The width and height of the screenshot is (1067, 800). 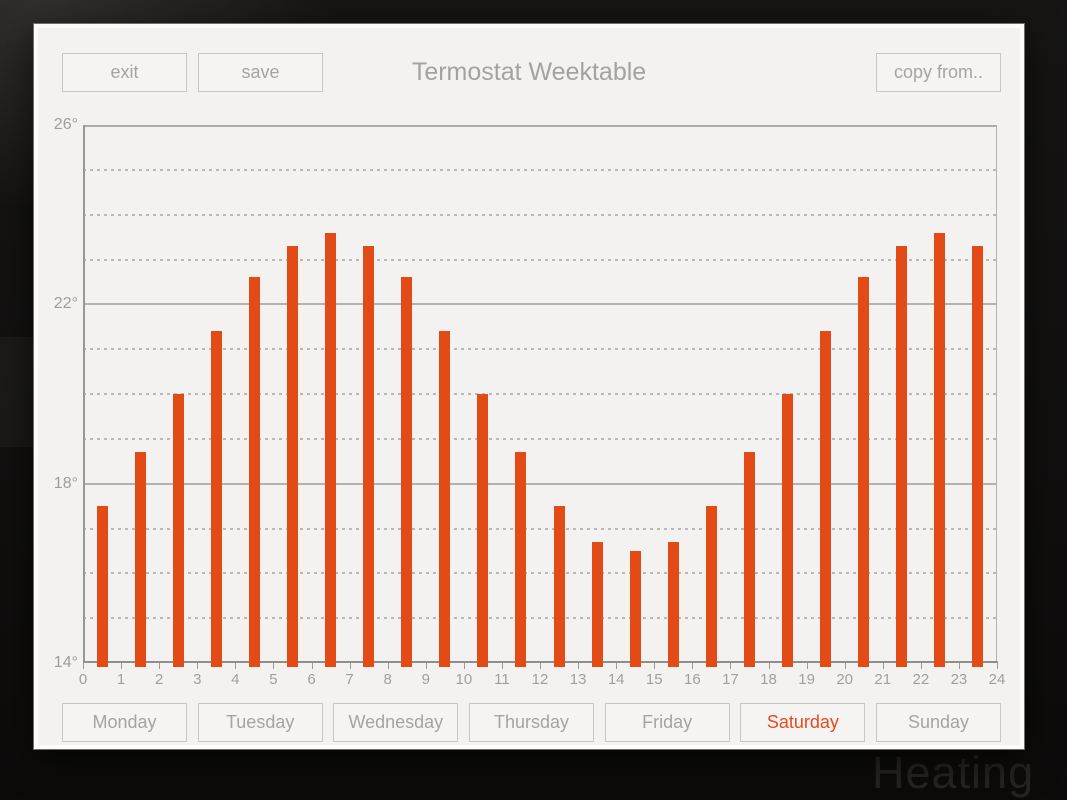 I want to click on day-button-wednesday: Wednesday, so click(x=396, y=722).